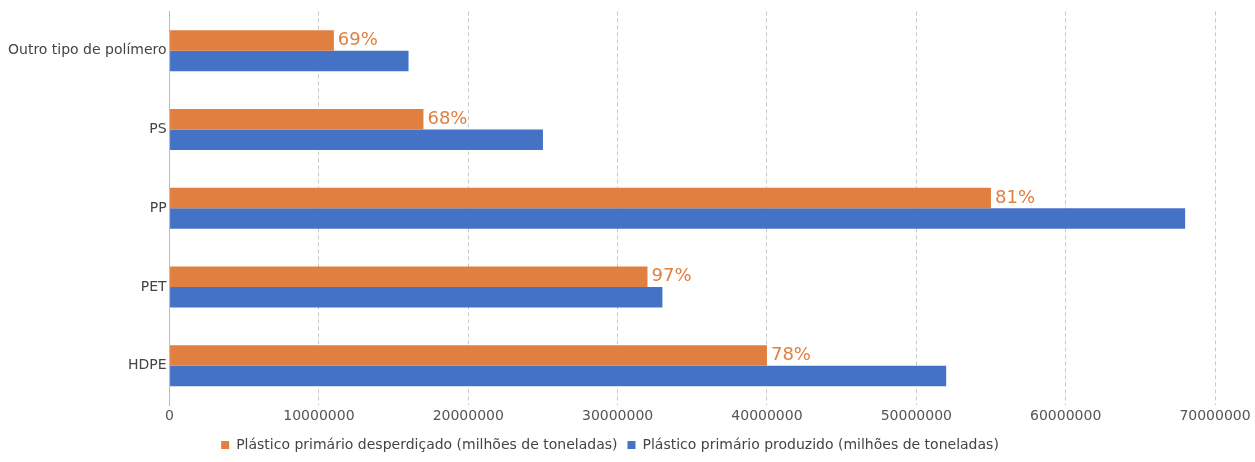 The image size is (1255, 462). What do you see at coordinates (427, 443) in the screenshot?
I see `legend-label: Plástico primário desperdiçado (milhões de toneladas)` at bounding box center [427, 443].